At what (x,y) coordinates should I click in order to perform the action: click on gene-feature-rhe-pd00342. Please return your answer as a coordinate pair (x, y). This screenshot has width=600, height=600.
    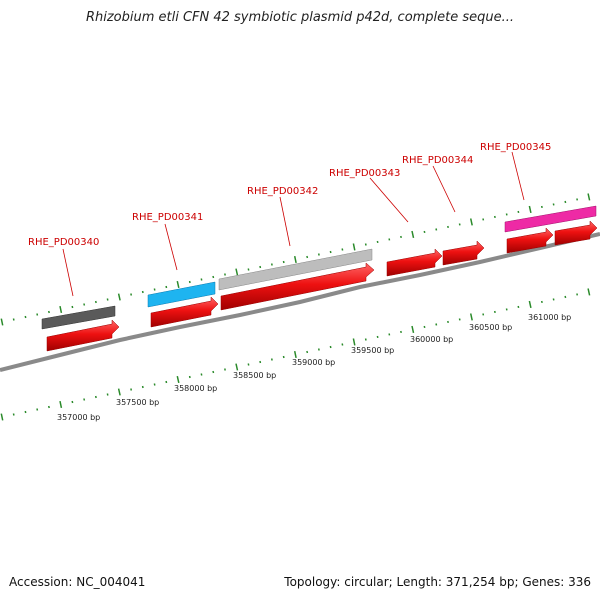
    Looking at the image, I should click on (295, 269).